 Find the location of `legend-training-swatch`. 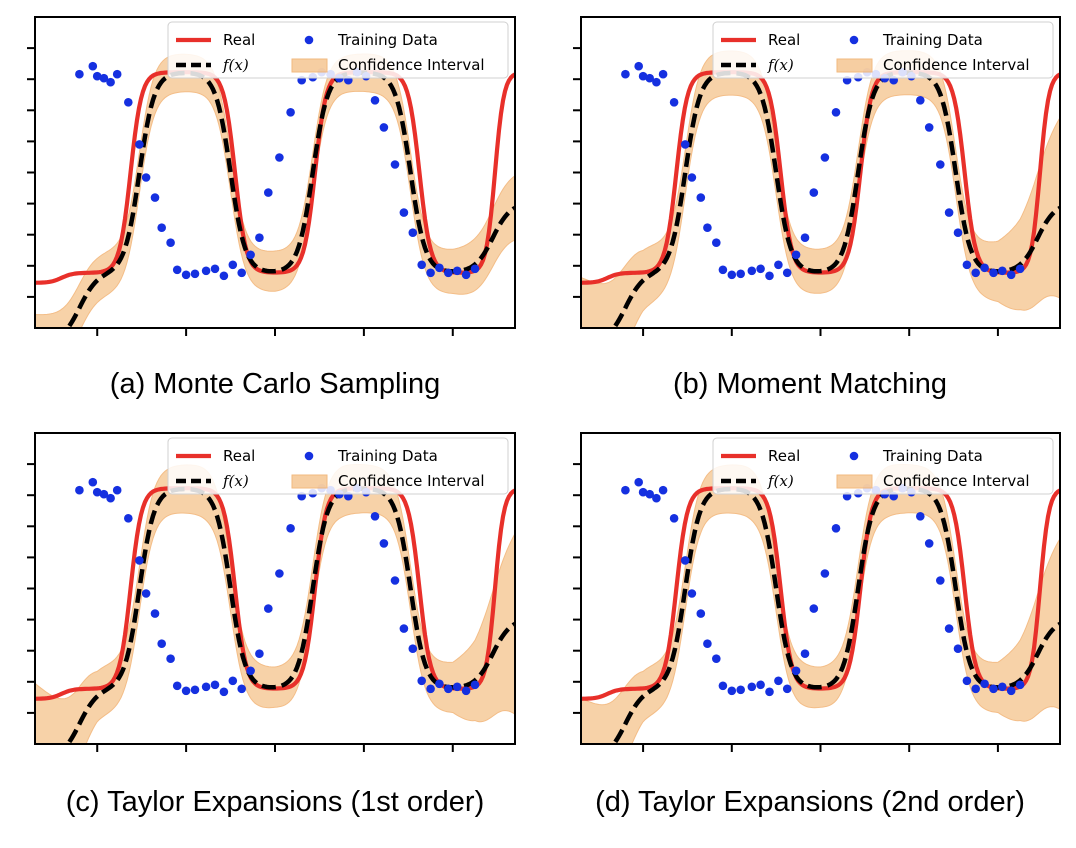

legend-training-swatch is located at coordinates (309, 456).